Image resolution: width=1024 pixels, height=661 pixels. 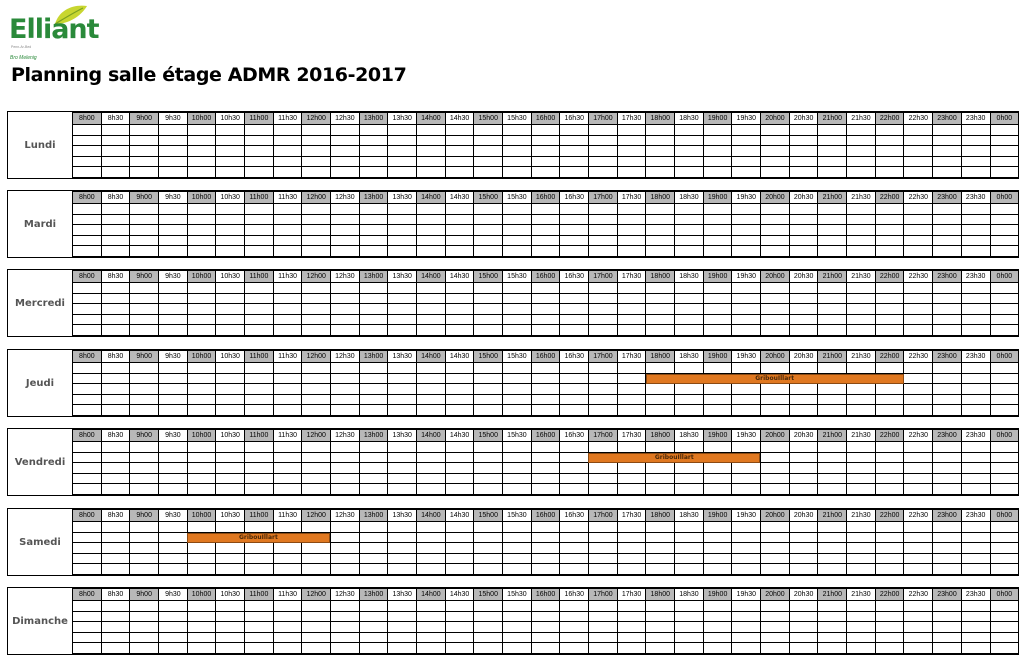 What do you see at coordinates (774, 378) in the screenshot?
I see `booking-bar: GribouIllart` at bounding box center [774, 378].